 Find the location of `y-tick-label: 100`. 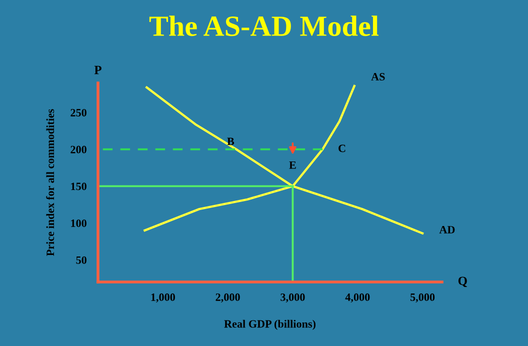

y-tick-label: 100 is located at coordinates (78, 223).